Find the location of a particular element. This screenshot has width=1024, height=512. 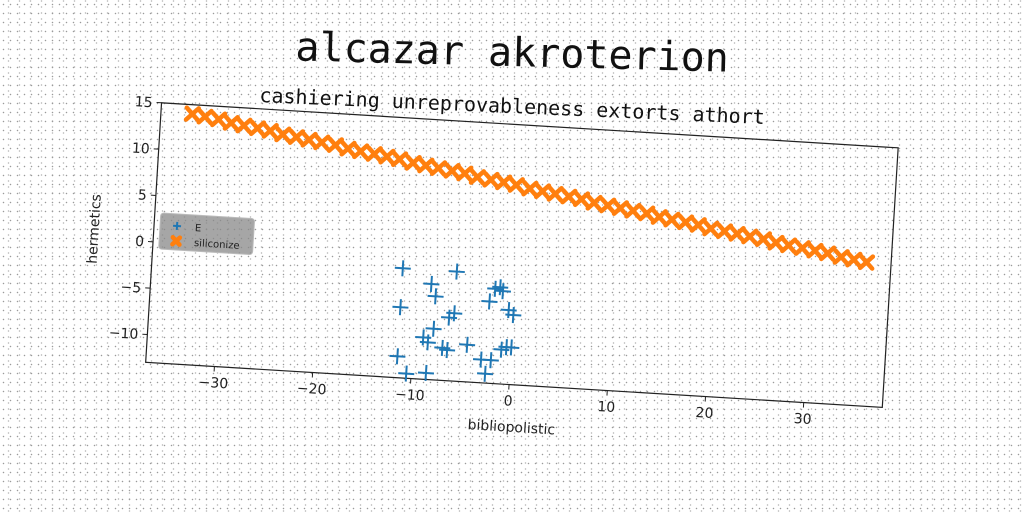

x-tick-label: −10 is located at coordinates (410, 396).